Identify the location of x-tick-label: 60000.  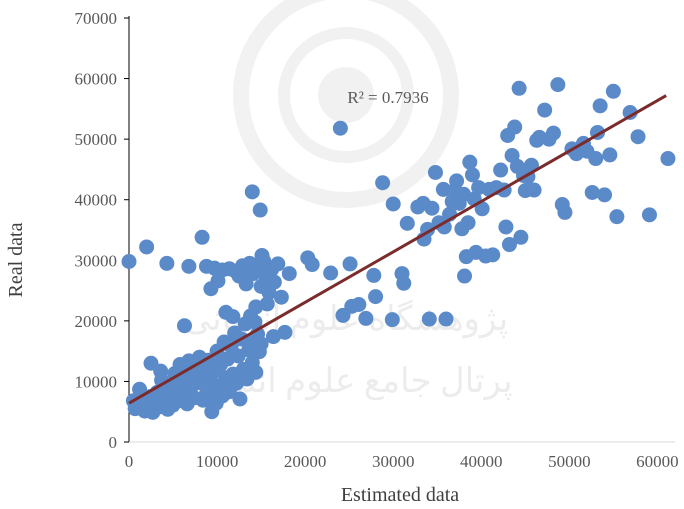
(657, 461).